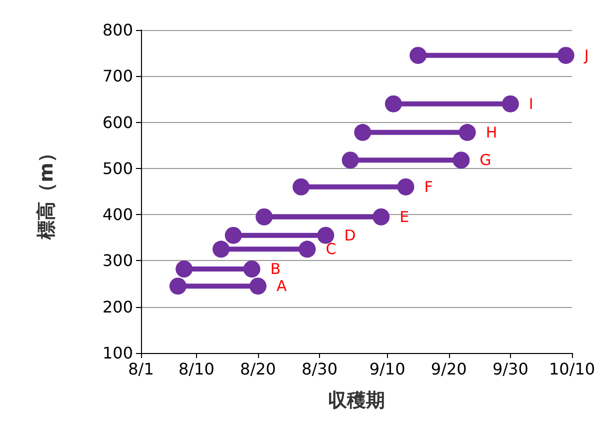 This screenshot has width=614, height=441. What do you see at coordinates (196, 369) in the screenshot?
I see `x-tick-label: 8/10` at bounding box center [196, 369].